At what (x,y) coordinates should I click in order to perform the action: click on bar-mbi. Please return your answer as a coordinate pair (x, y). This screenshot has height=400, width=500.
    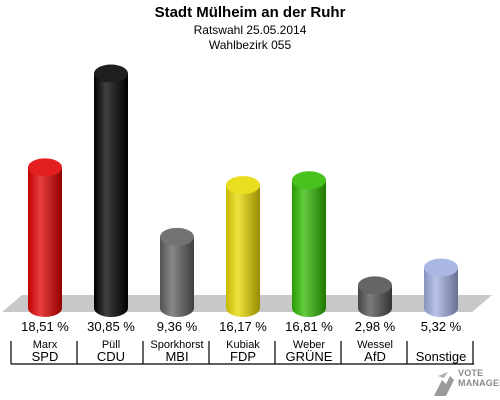
    Looking at the image, I should click on (177, 272).